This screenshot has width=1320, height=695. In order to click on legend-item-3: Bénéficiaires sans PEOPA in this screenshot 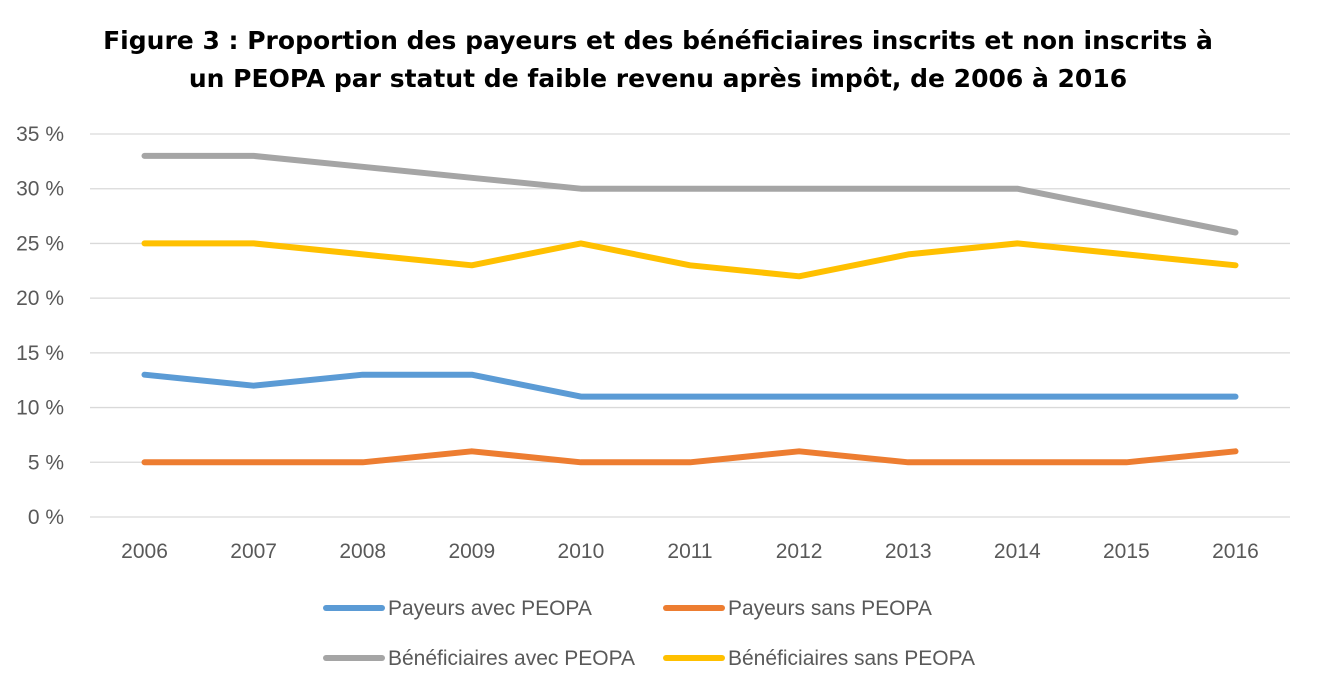, I will do `click(819, 658)`.